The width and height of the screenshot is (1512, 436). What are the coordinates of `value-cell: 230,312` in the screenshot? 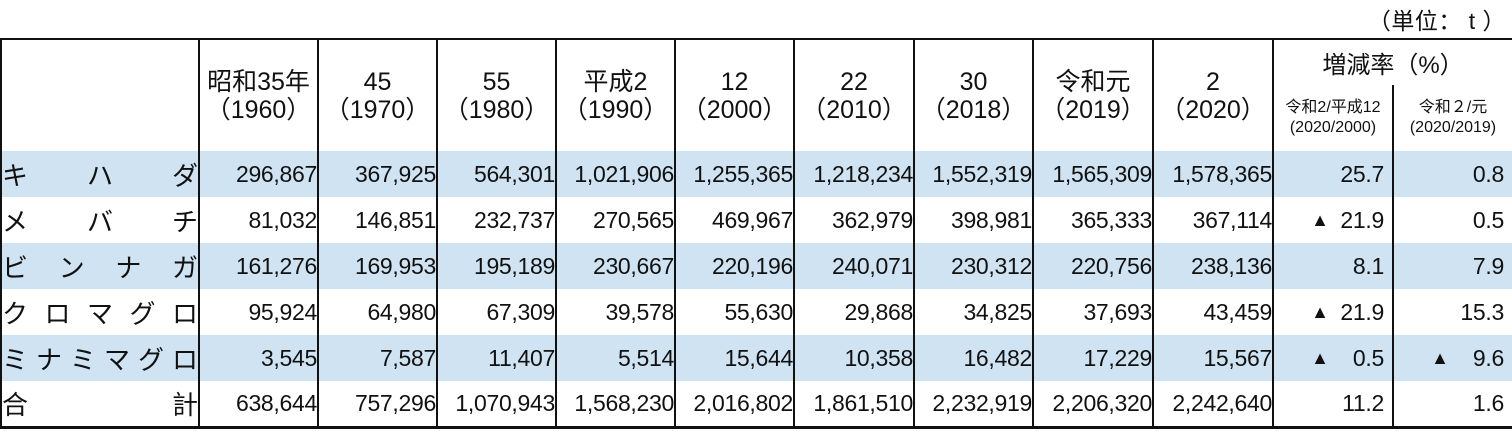 It's located at (973, 266).